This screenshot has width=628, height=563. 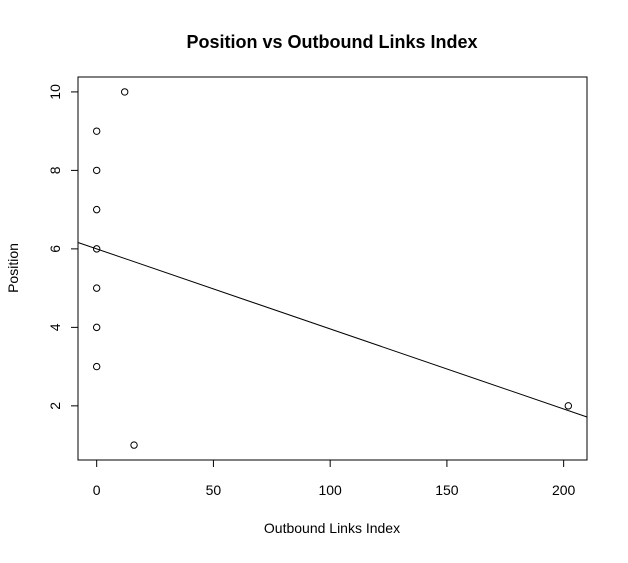 What do you see at coordinates (332, 528) in the screenshot?
I see `x-axis-label: Outbound Links Index` at bounding box center [332, 528].